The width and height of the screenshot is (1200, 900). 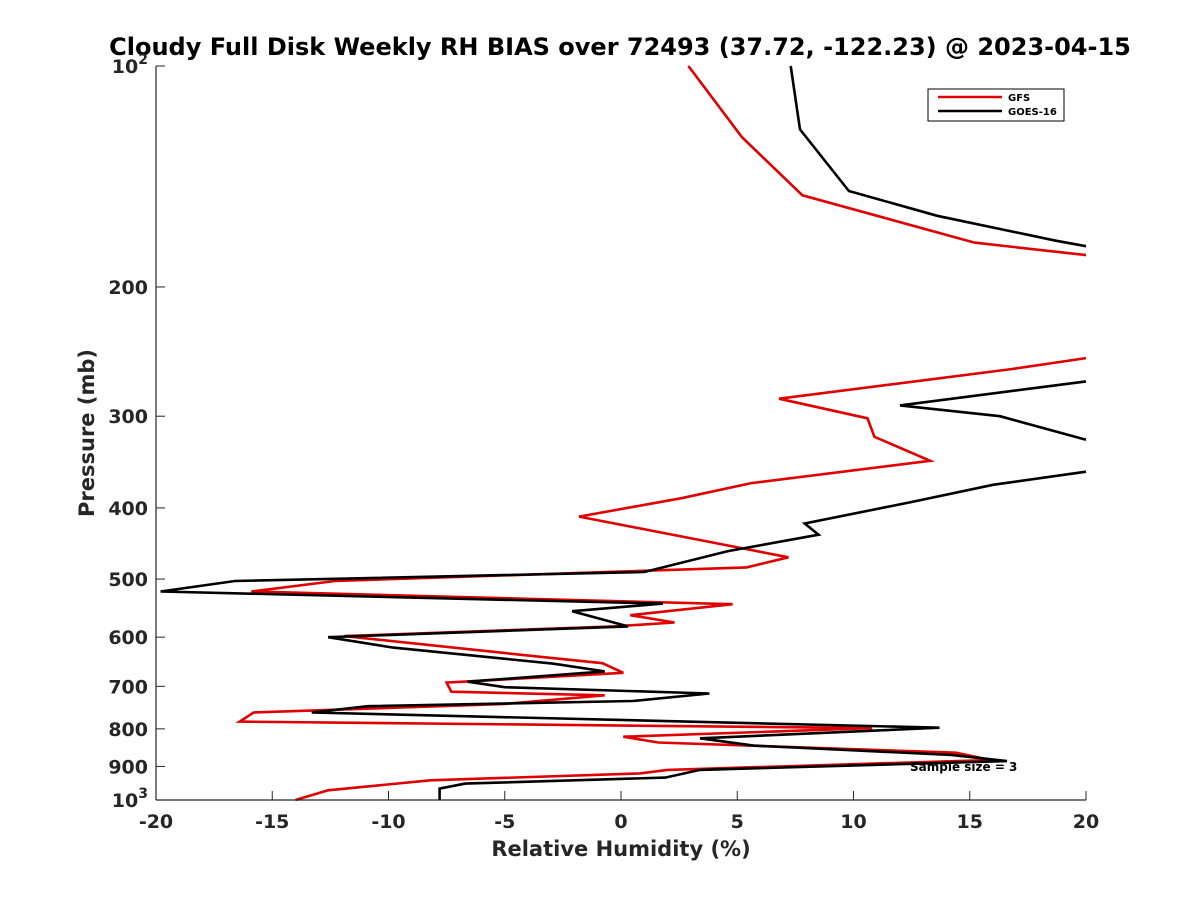 I want to click on legend-label-gfs: GFS, so click(x=1019, y=98).